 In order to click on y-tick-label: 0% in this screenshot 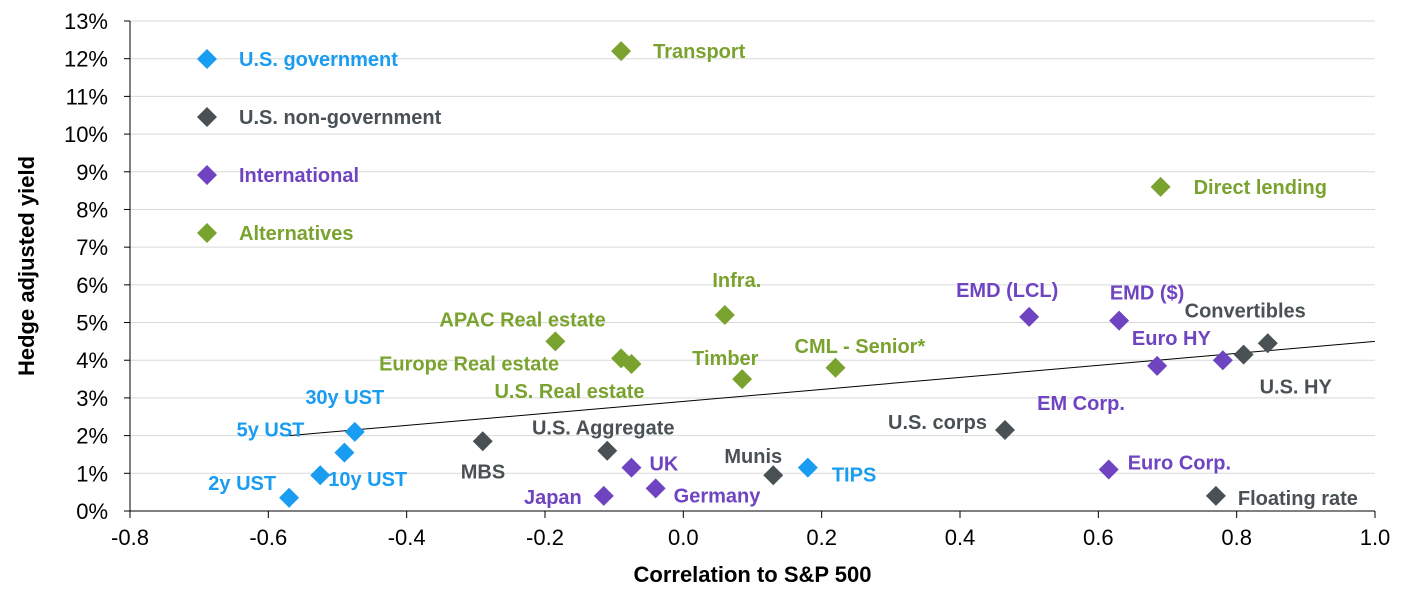, I will do `click(92, 511)`.